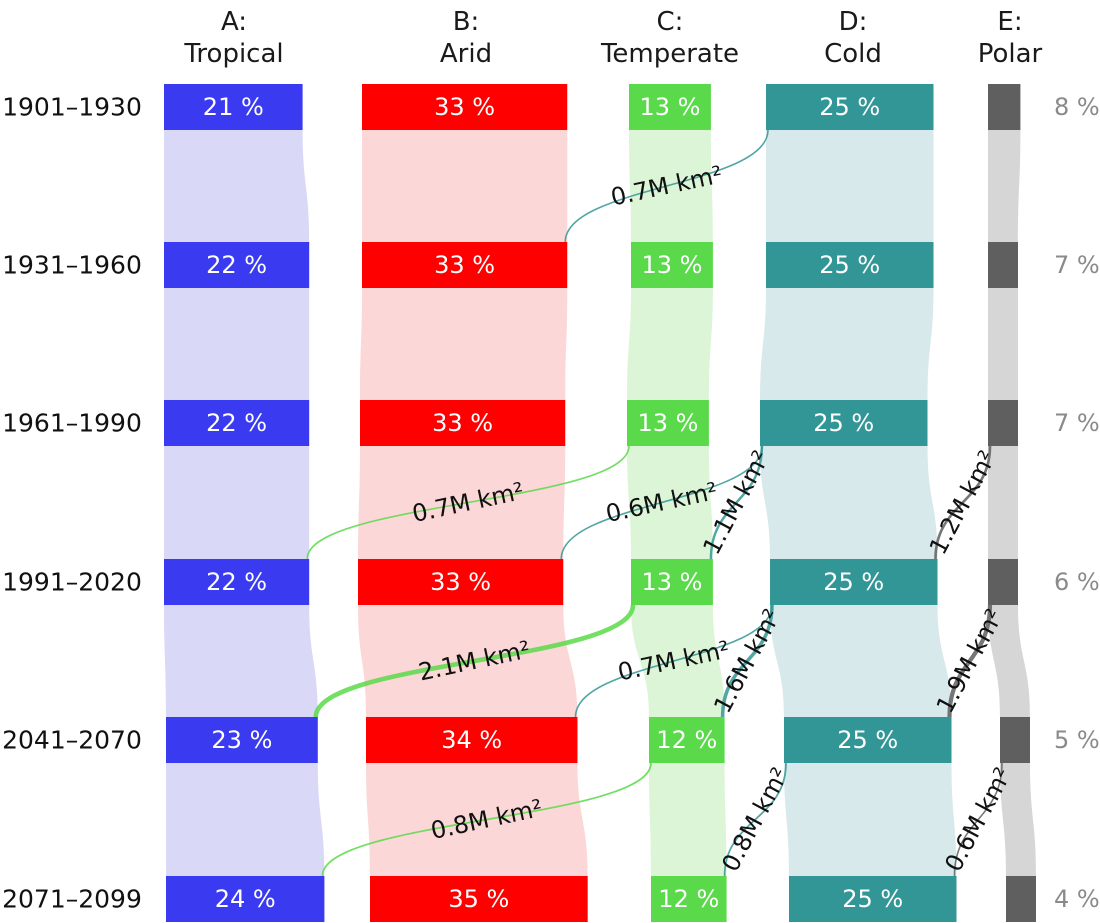  Describe the element at coordinates (72, 107) in the screenshot. I see `period-label-0: 1901–1930` at that location.